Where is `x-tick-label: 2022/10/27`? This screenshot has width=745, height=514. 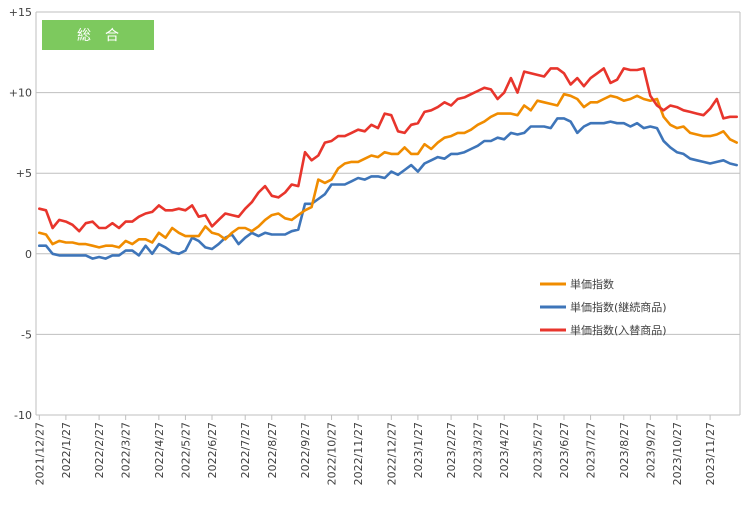 x-tick-label: 2022/10/27 is located at coordinates (332, 453).